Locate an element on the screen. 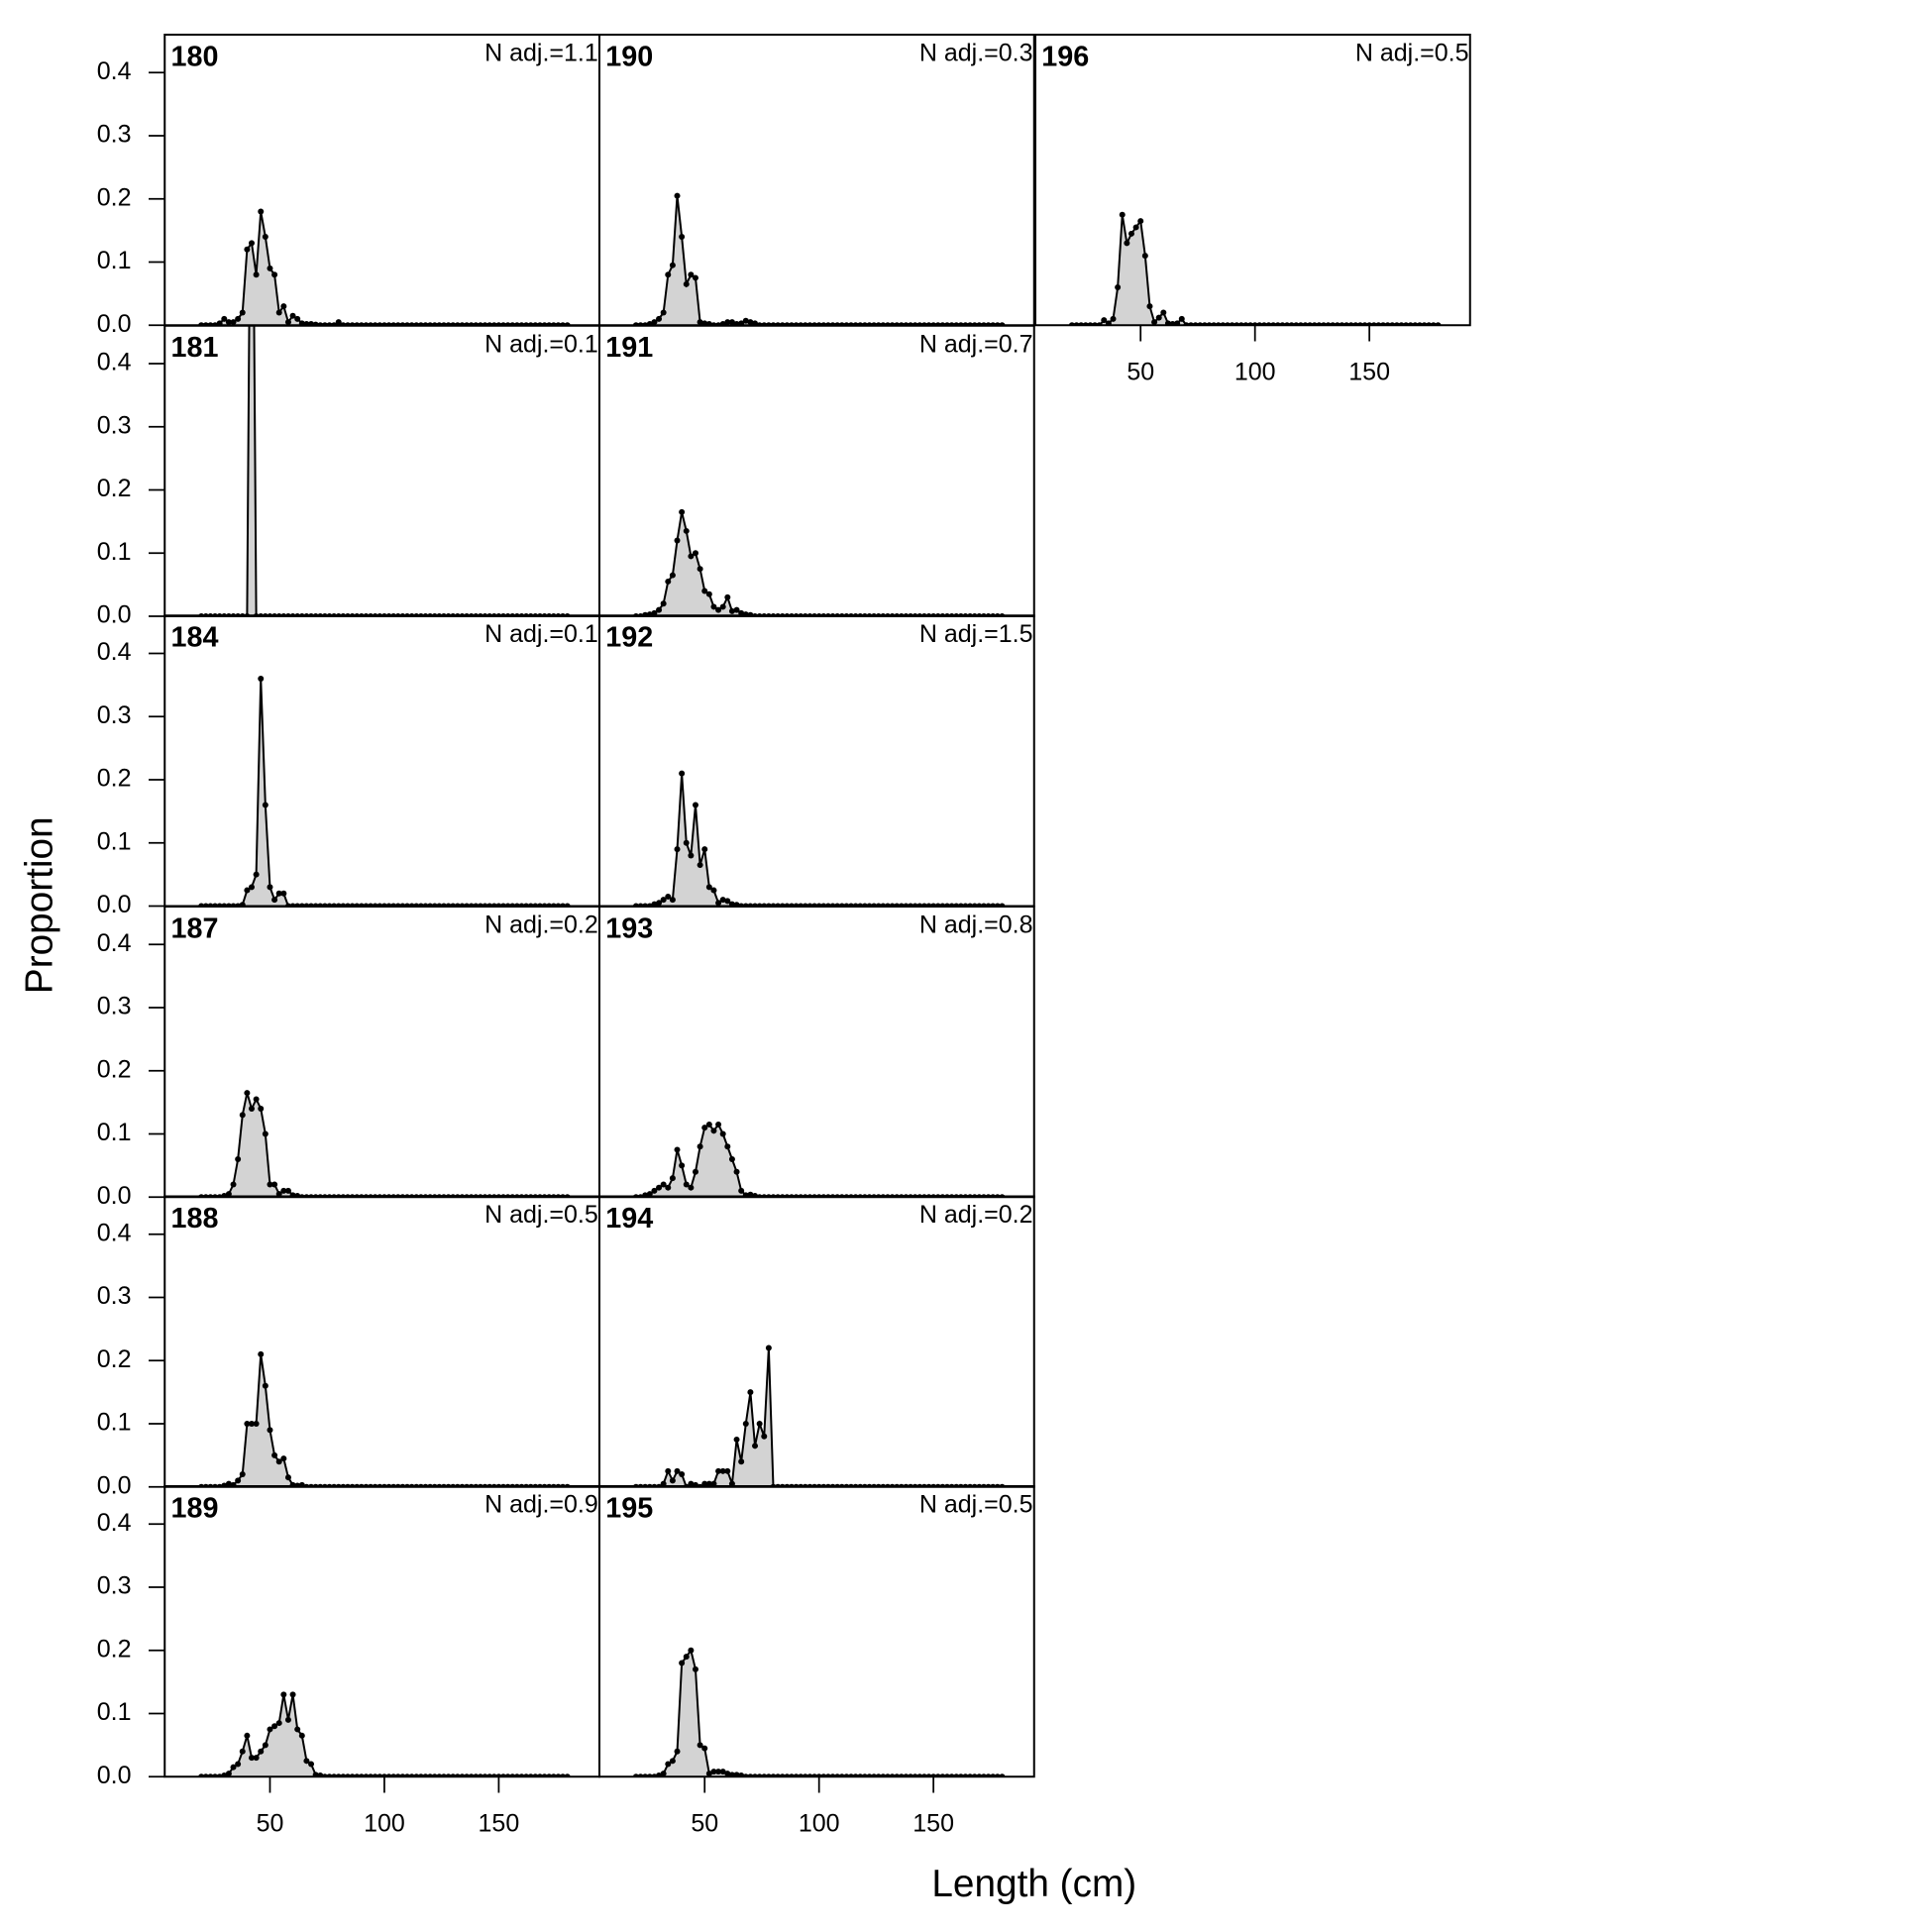 The image size is (1932, 1932). panel-annotation: N adj.=0.9 is located at coordinates (541, 1505).